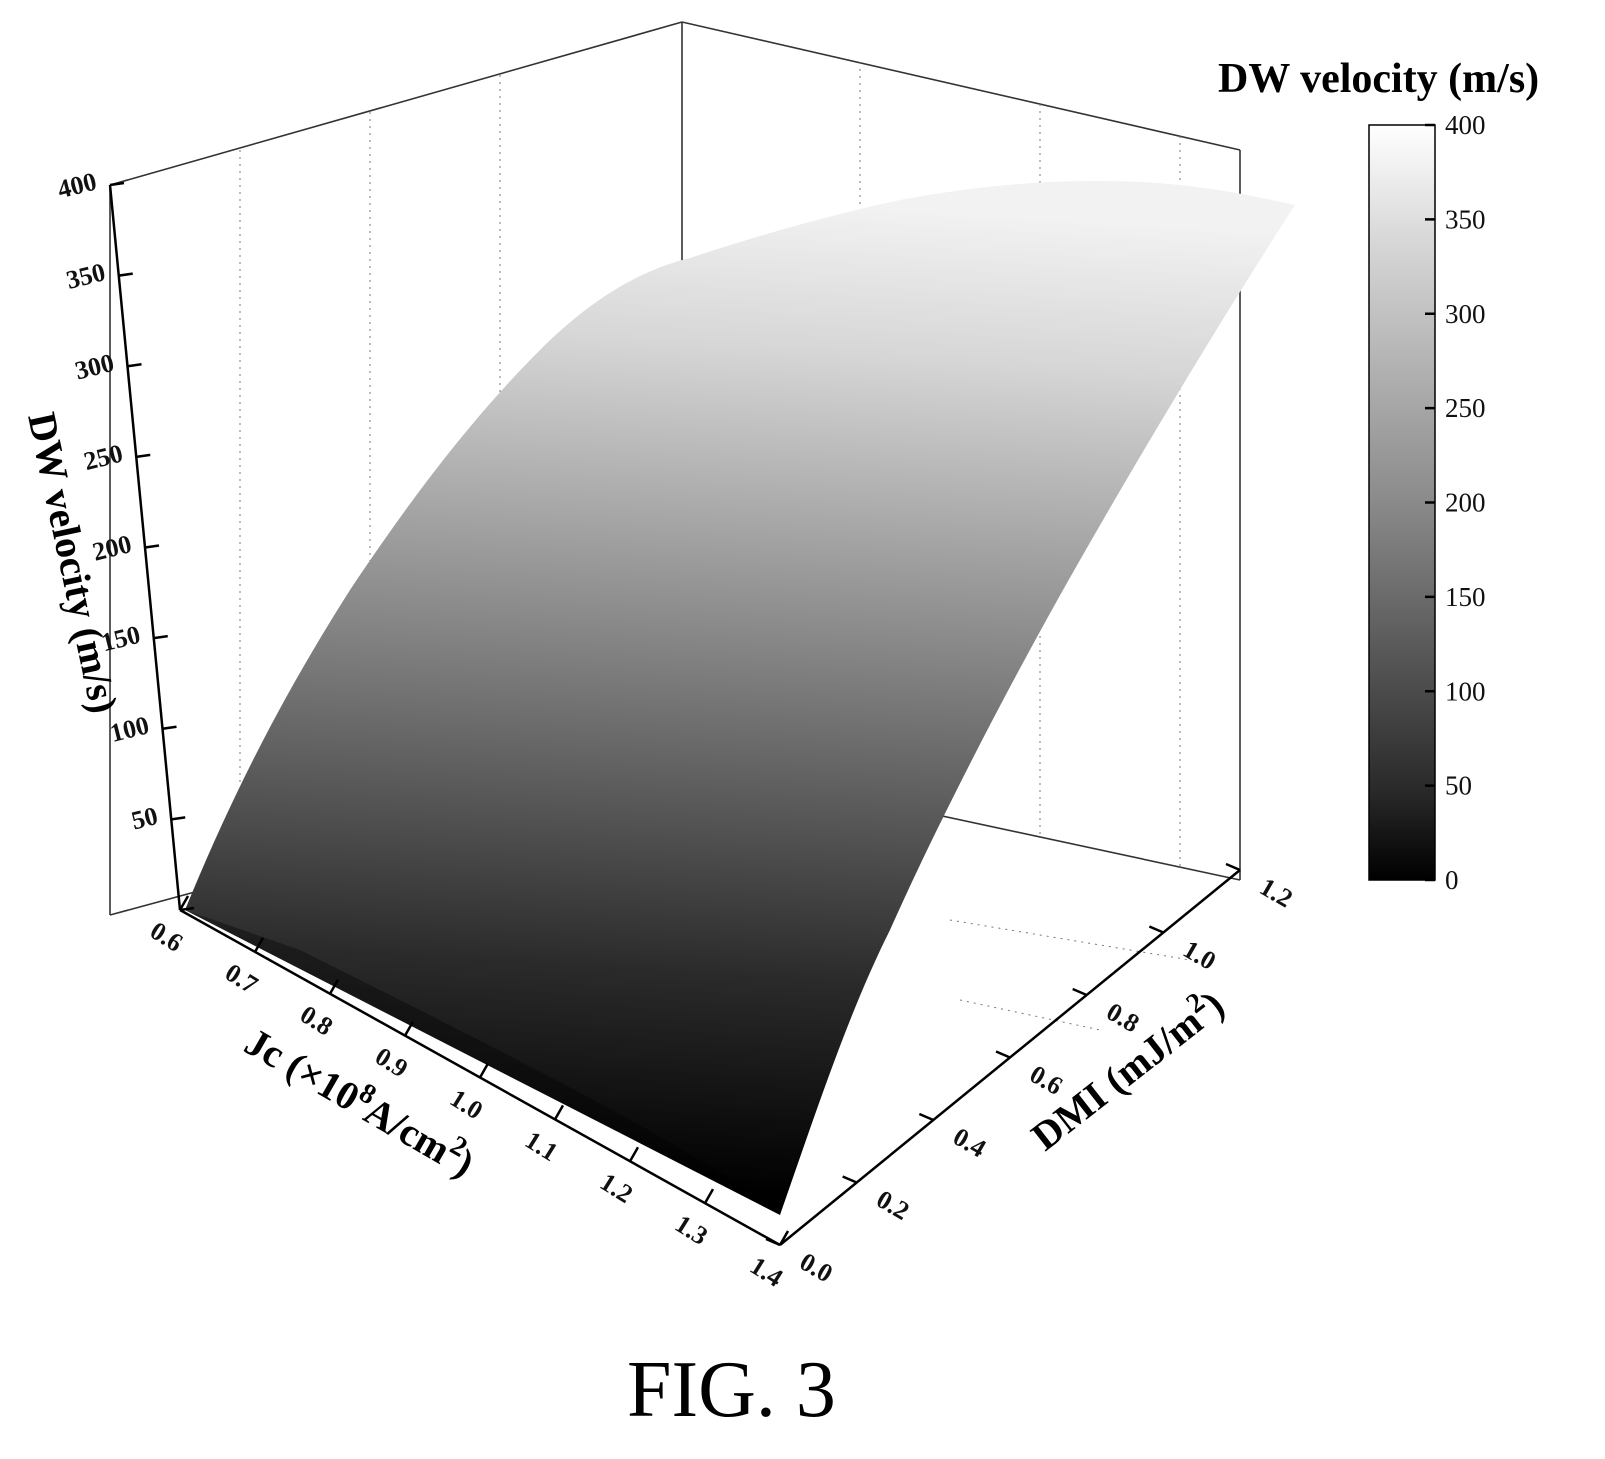 The height and width of the screenshot is (1459, 1605). Describe the element at coordinates (961, 86) in the screenshot. I see `top-right-back-edge` at that location.